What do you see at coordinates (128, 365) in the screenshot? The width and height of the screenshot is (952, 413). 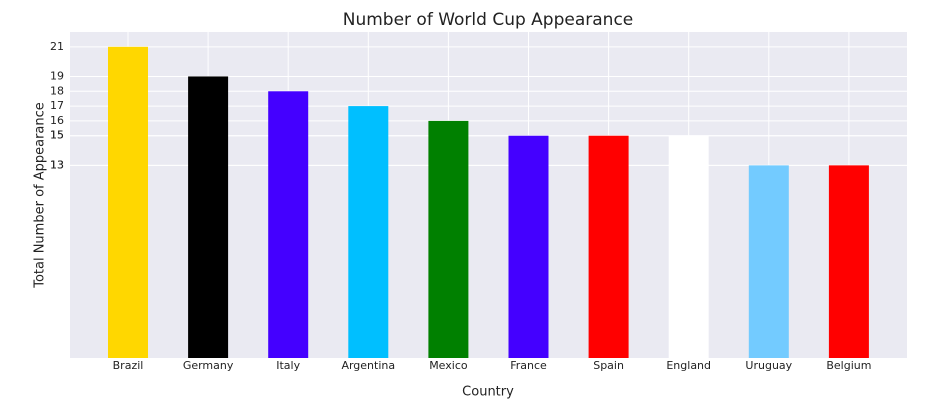 I see `x-tick-label: Brazil` at bounding box center [128, 365].